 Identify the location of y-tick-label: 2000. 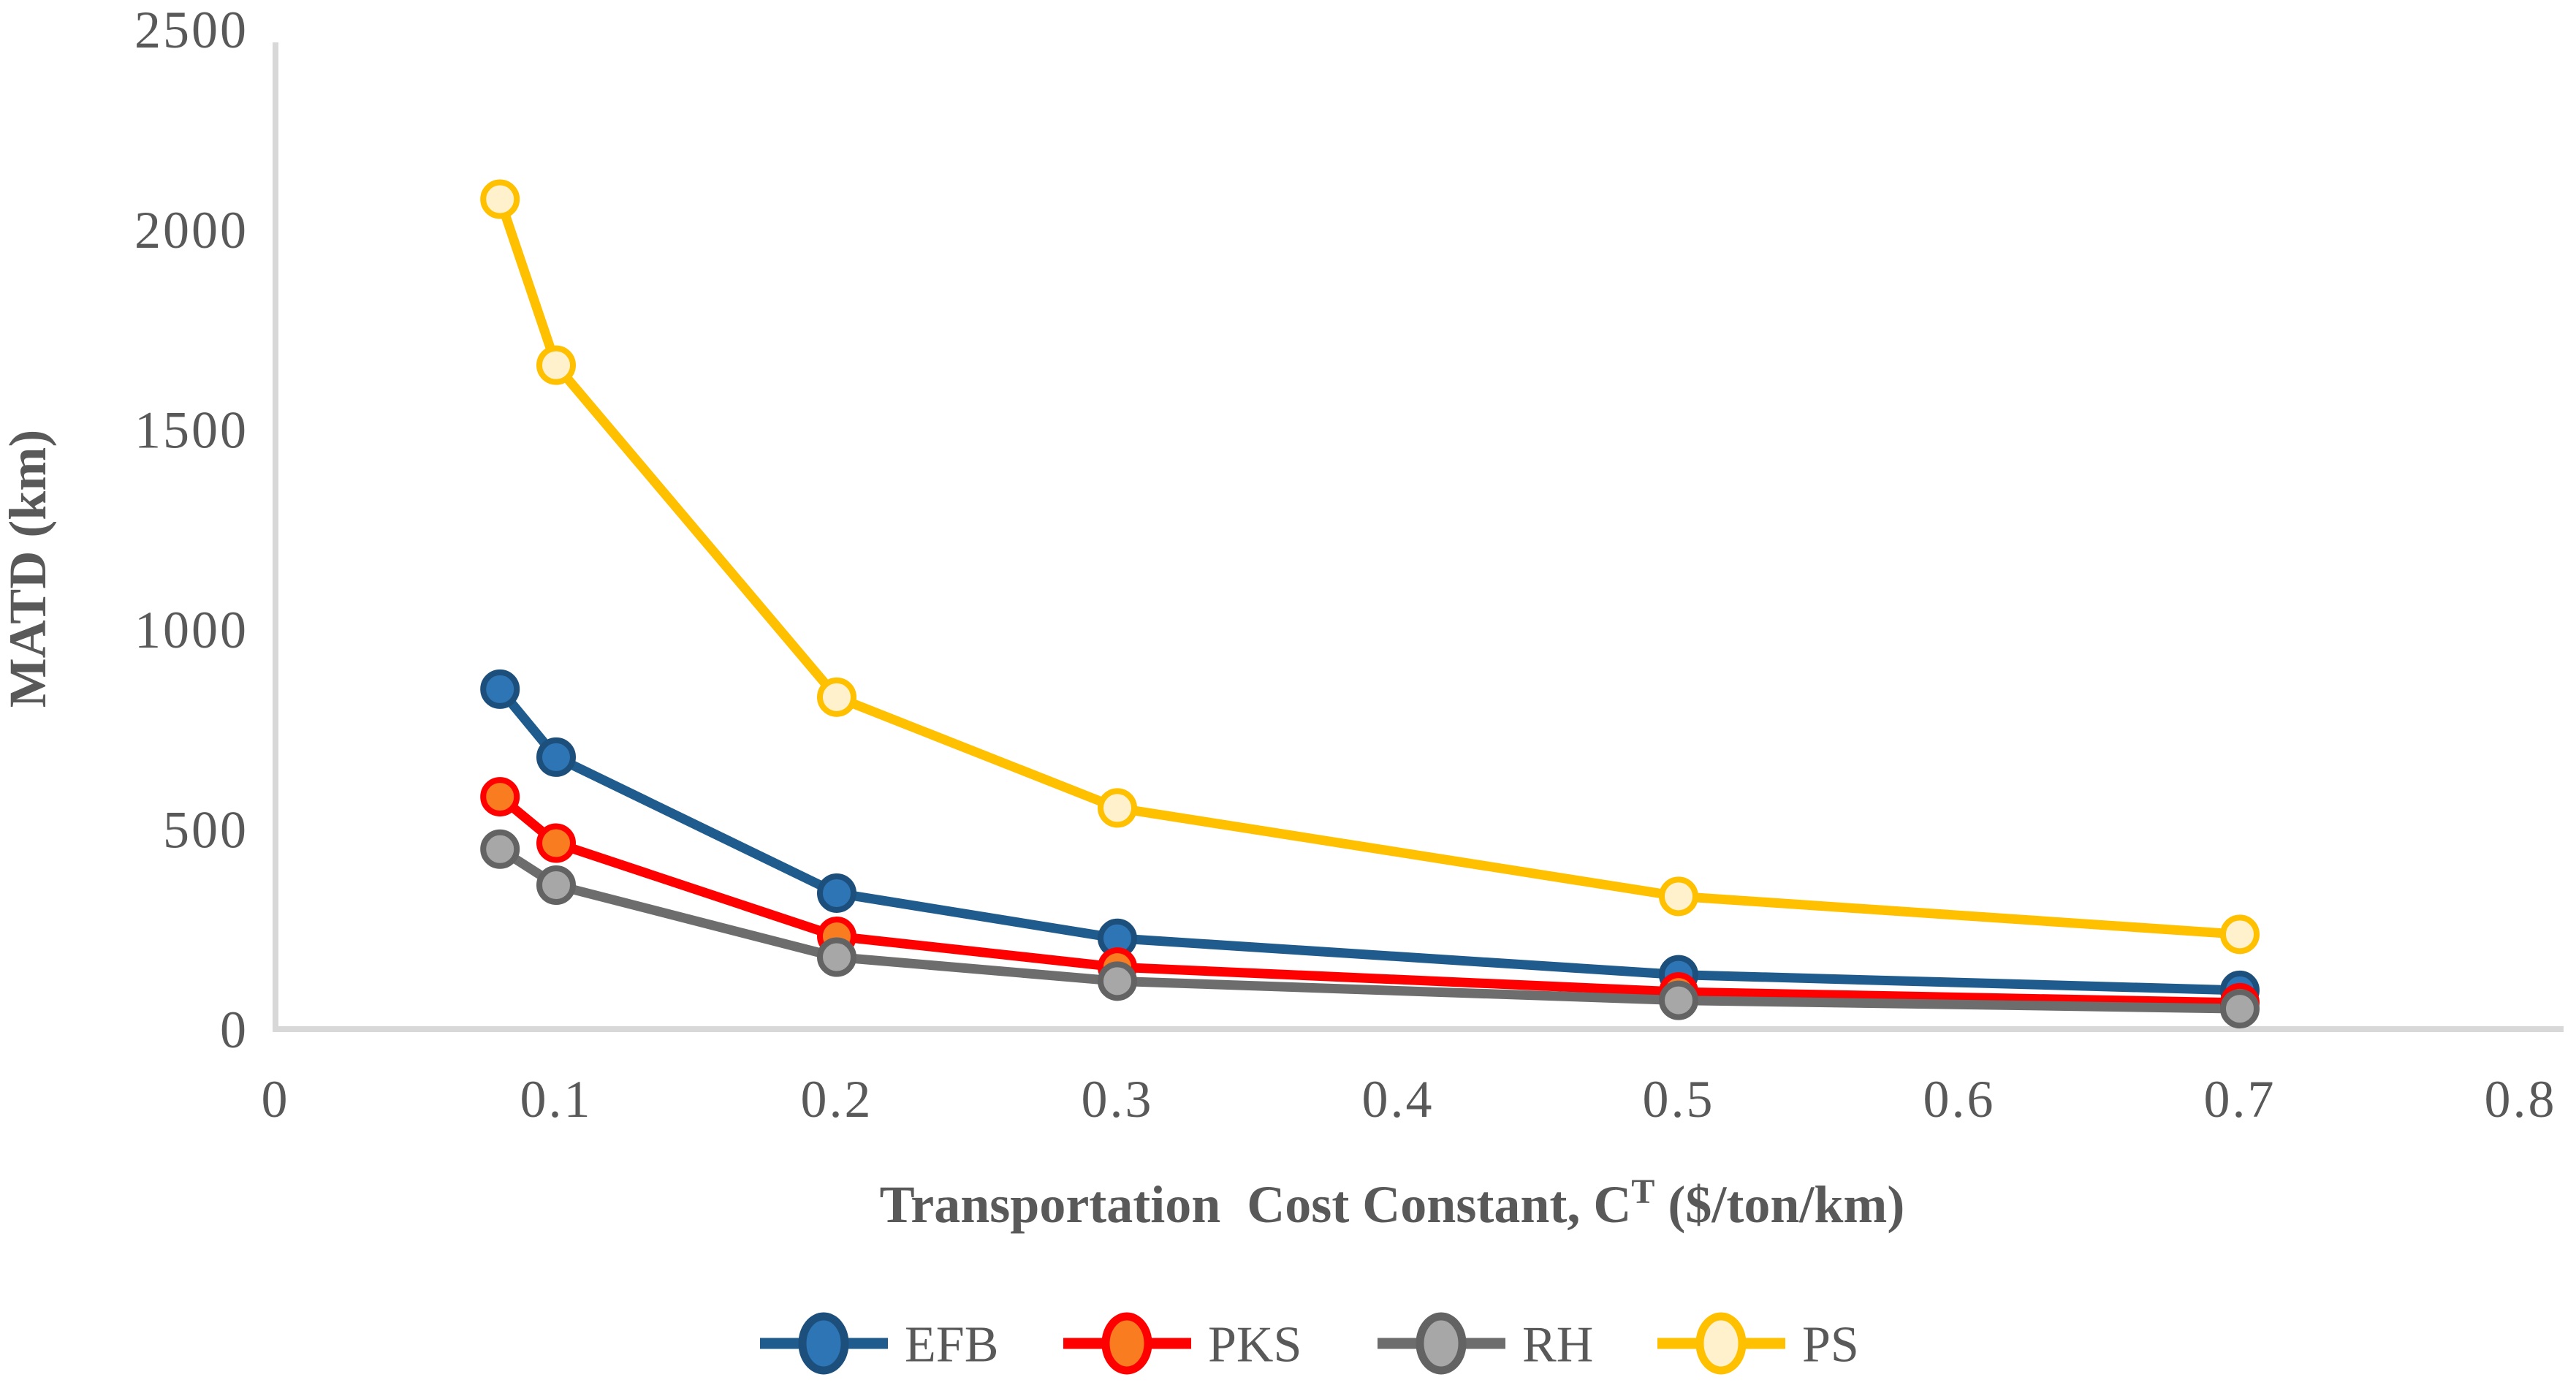
(191, 230).